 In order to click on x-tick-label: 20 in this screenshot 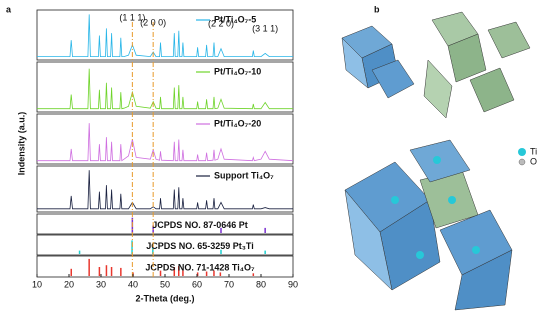, I will do `click(69, 284)`.